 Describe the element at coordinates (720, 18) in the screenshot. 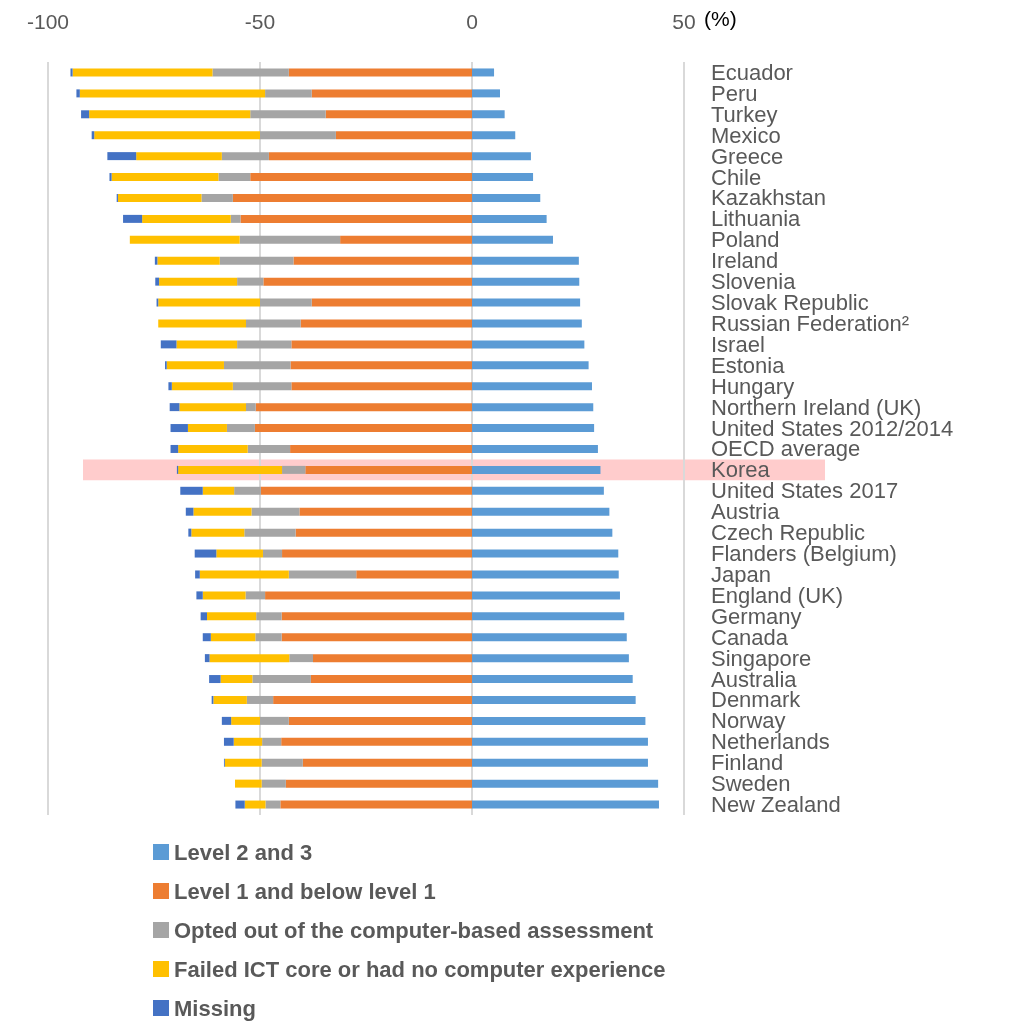

I see `x-axis-title: (%)` at that location.